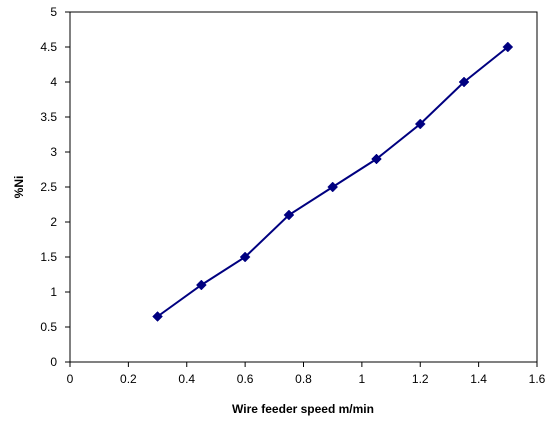 The width and height of the screenshot is (548, 421). Describe the element at coordinates (186, 379) in the screenshot. I see `x-tick-label: 0.4` at that location.